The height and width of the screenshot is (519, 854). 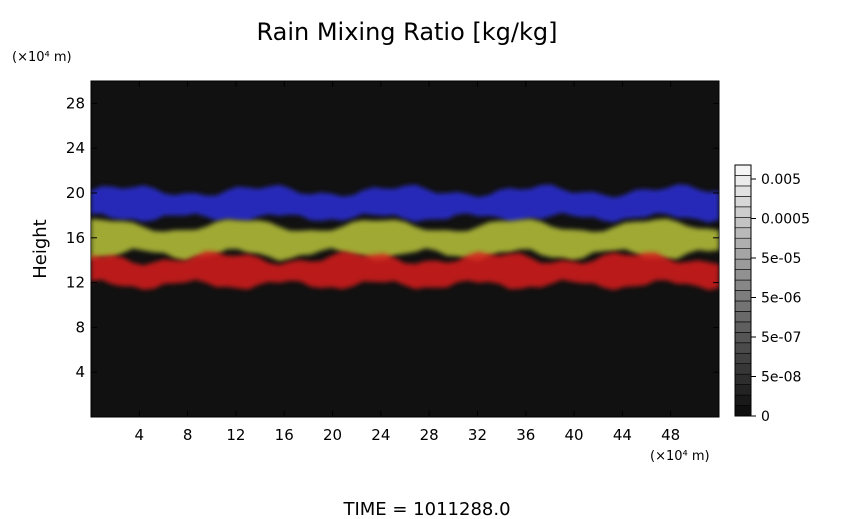 I want to click on band-blue, so click(x=405, y=203).